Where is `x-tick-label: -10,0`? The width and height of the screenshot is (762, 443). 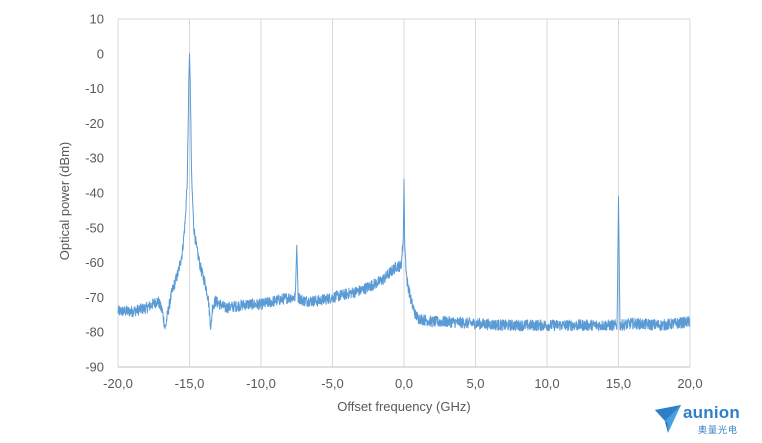
x-tick-label: -10,0 is located at coordinates (261, 383).